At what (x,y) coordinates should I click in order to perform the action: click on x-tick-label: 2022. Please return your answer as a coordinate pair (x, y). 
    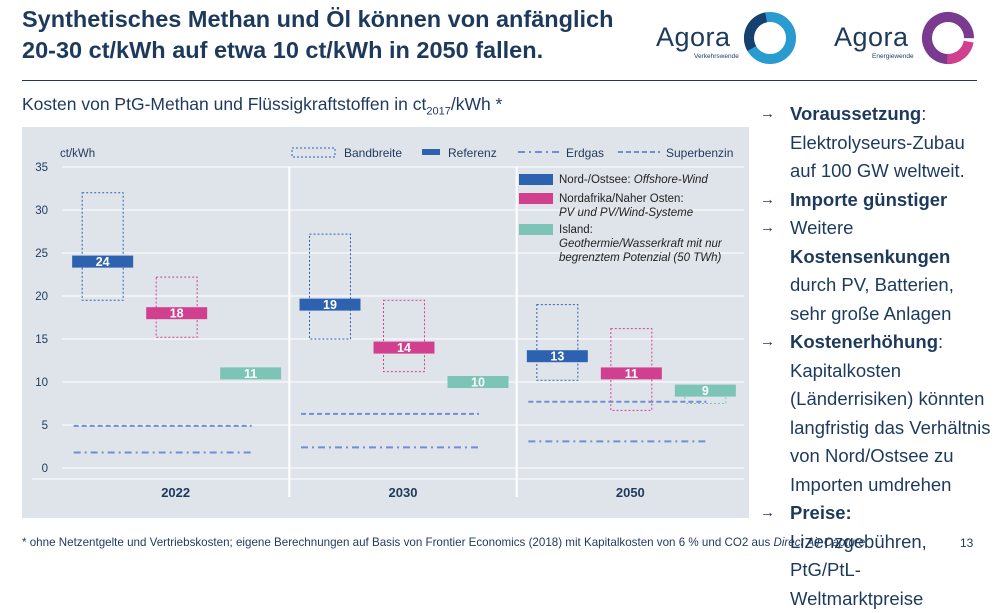
    Looking at the image, I should click on (175, 492).